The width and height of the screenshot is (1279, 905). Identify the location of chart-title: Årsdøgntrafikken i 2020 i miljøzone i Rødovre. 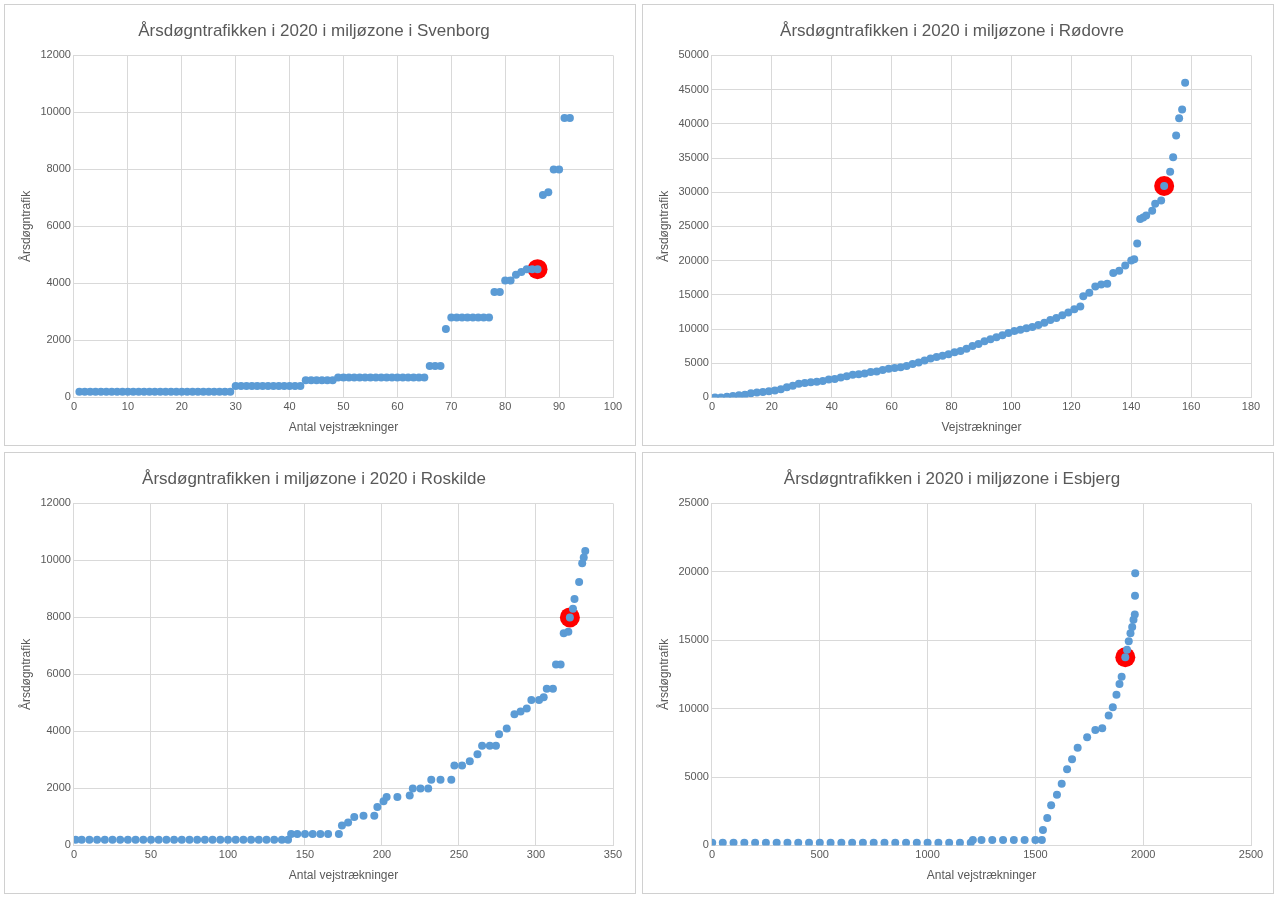
(952, 30).